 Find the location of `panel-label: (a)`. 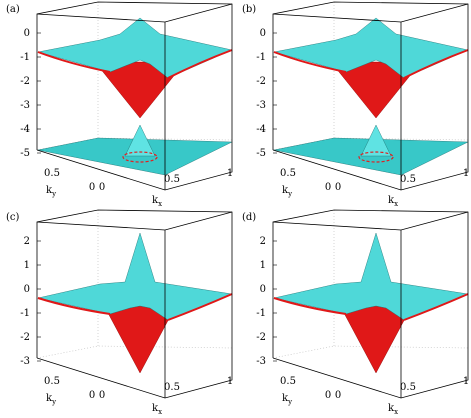

panel-label: (a) is located at coordinates (13, 9).